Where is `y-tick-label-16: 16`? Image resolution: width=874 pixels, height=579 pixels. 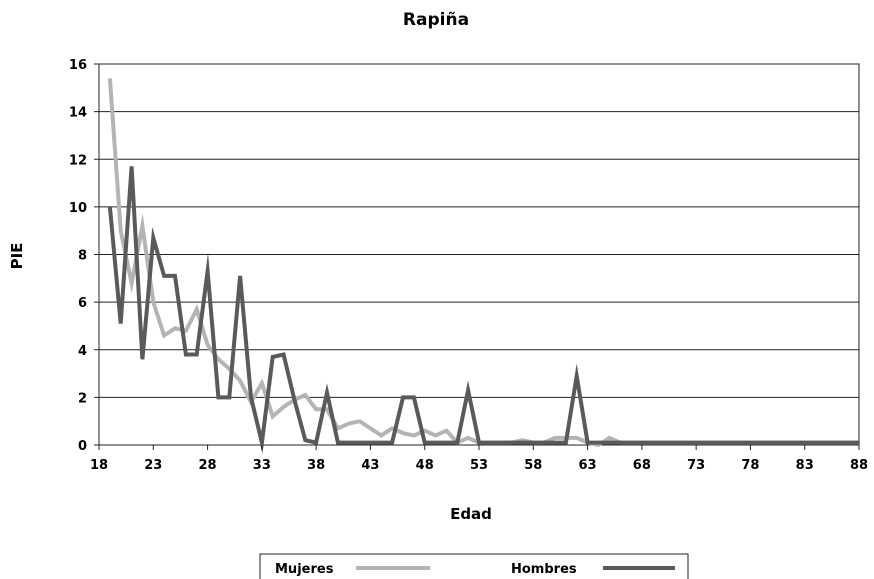
y-tick-label-16: 16 is located at coordinates (78, 65).